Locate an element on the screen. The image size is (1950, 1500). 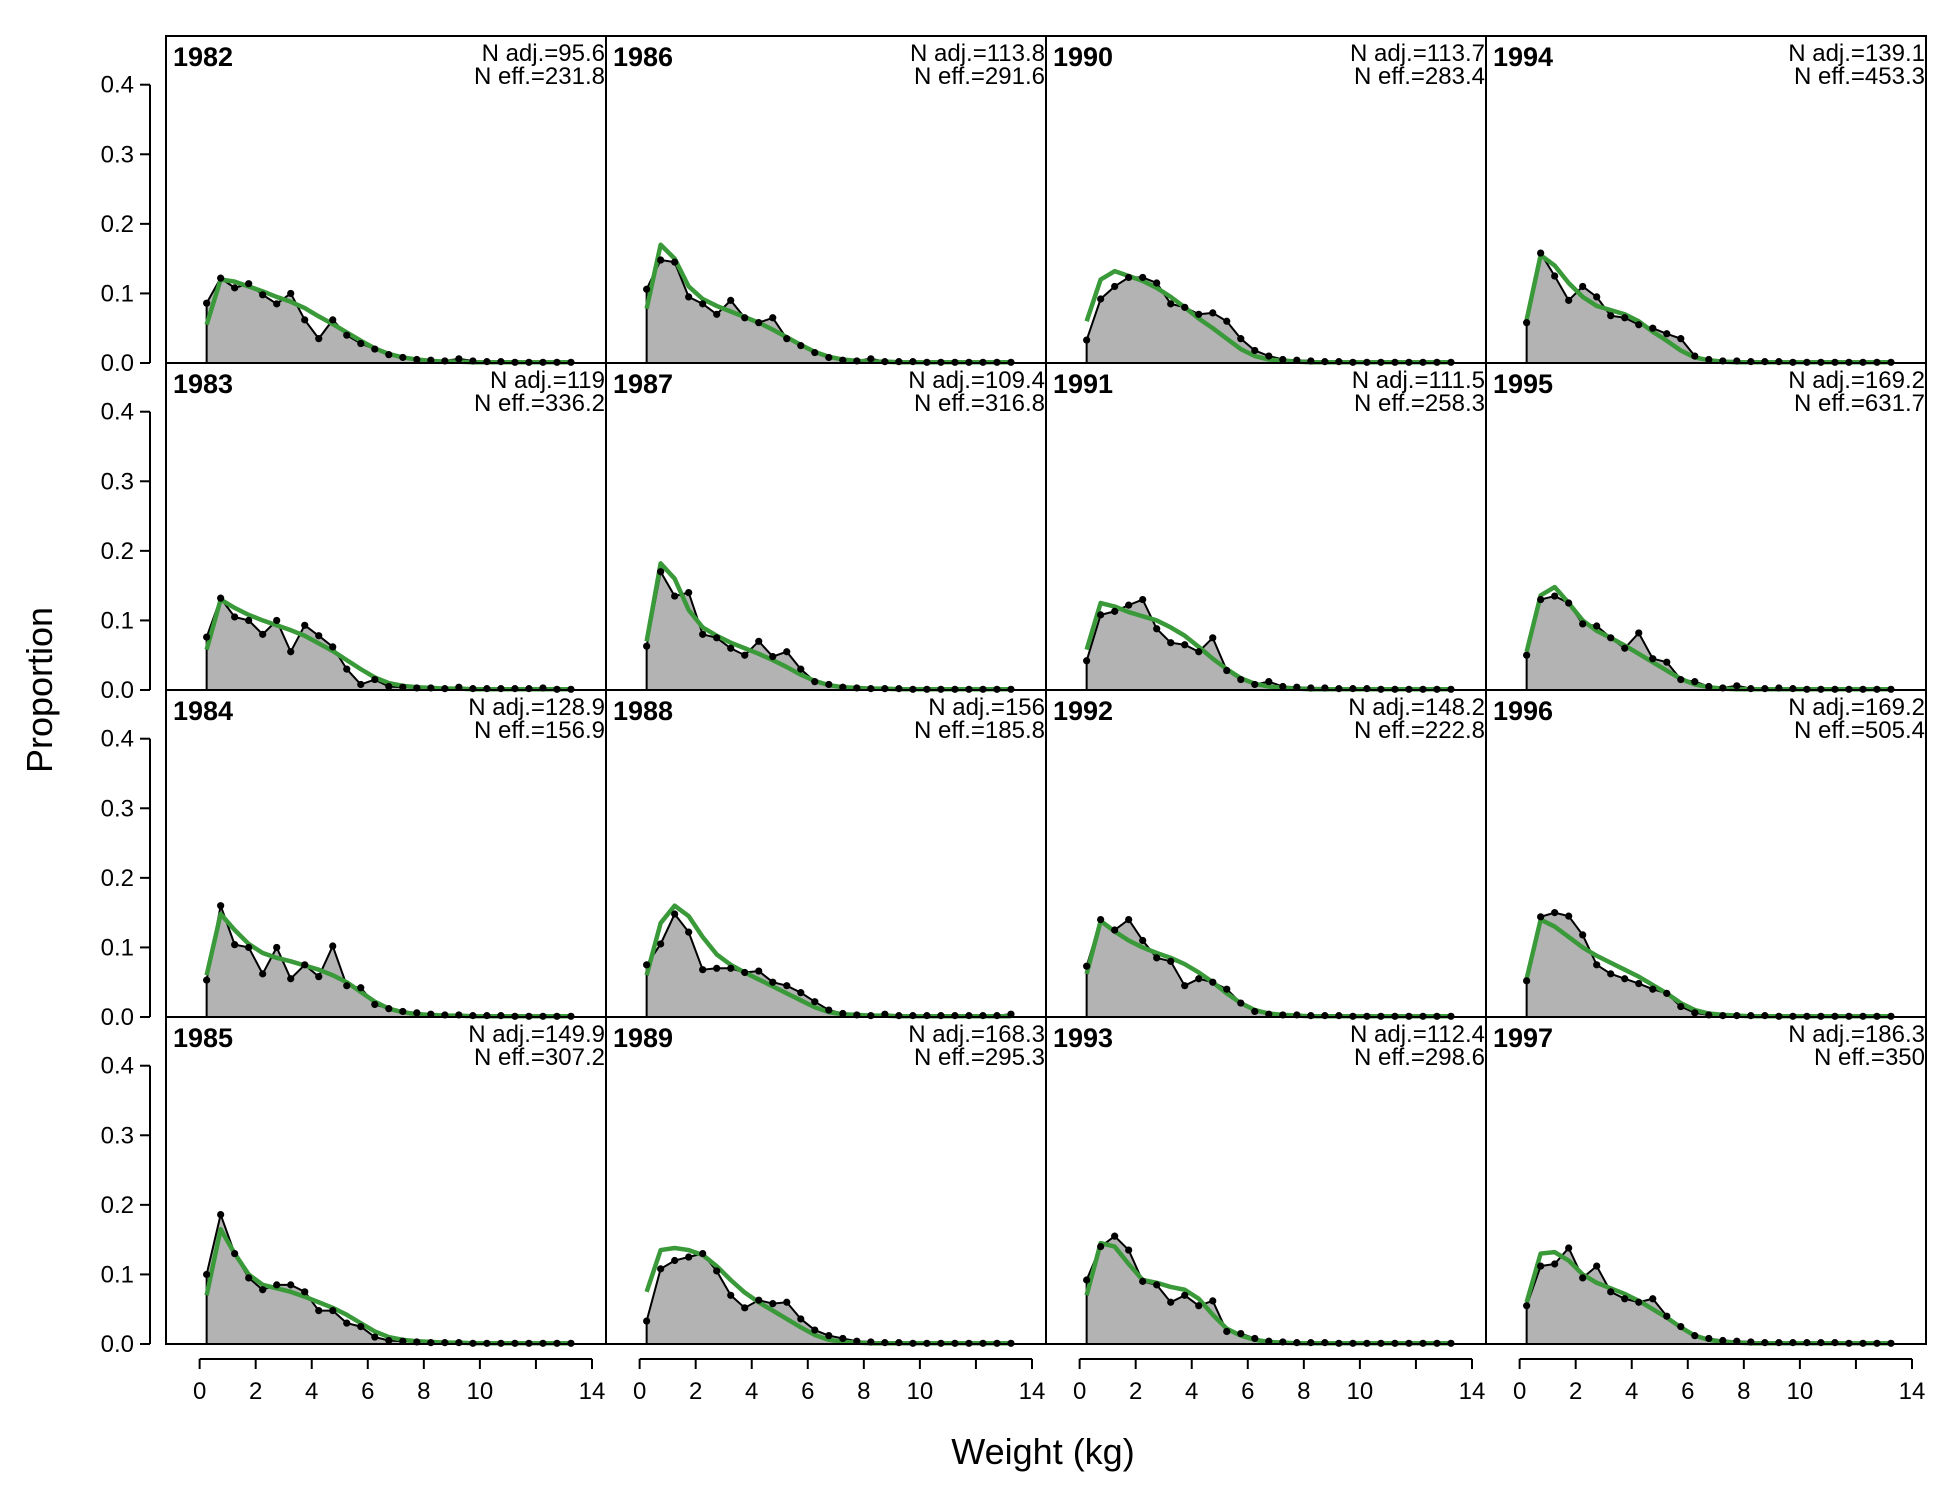
n-adj-label: N adj.=169.2 is located at coordinates (1856, 707).